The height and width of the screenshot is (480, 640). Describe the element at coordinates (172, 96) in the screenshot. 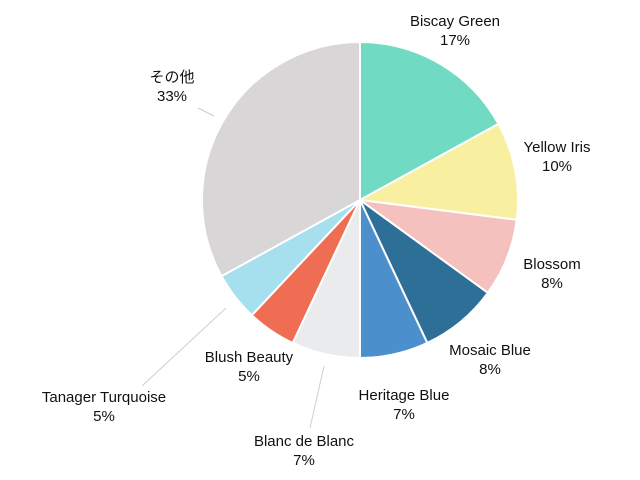

I see `slice-value-label-8: 33%` at that location.